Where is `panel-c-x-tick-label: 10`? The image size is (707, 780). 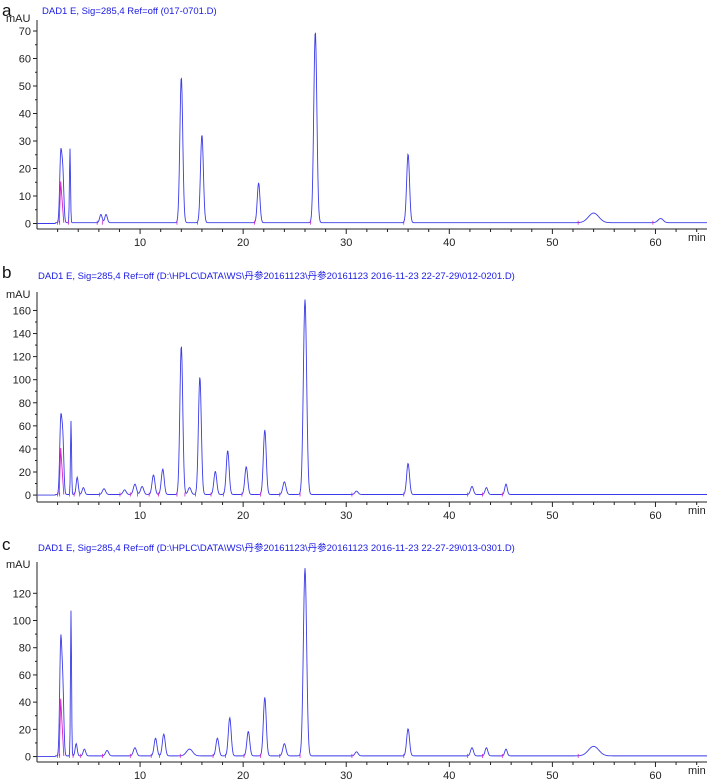
panel-c-x-tick-label: 10 is located at coordinates (140, 775).